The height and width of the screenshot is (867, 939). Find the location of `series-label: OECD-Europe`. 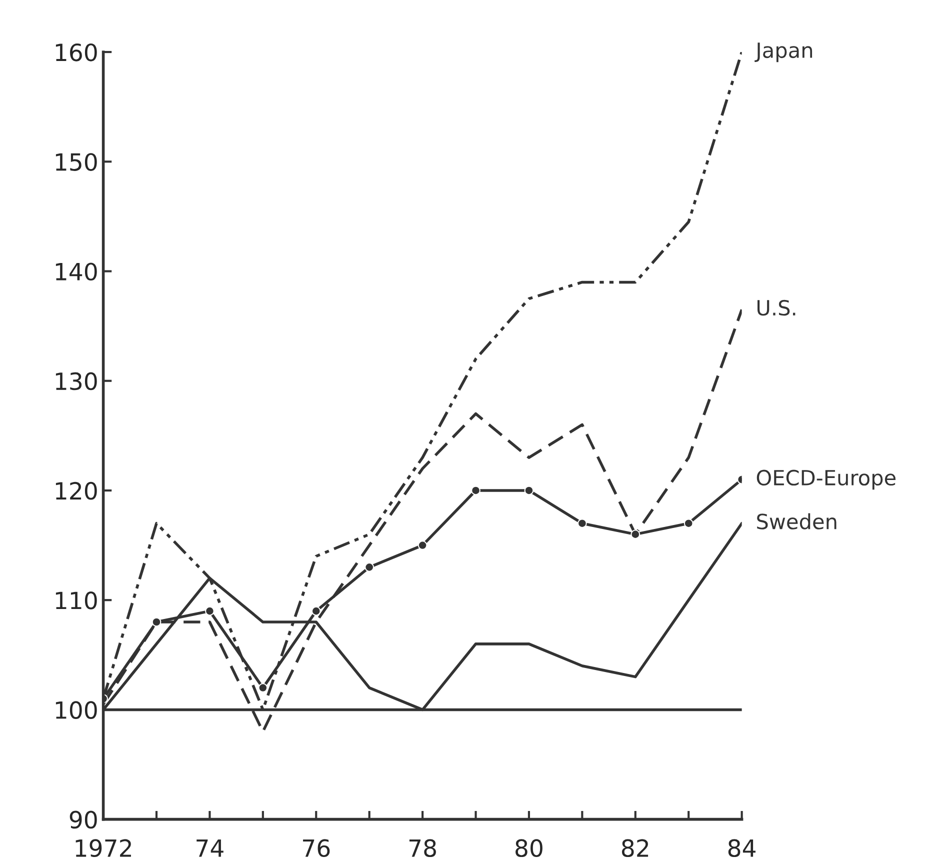

series-label: OECD-Europe is located at coordinates (826, 480).